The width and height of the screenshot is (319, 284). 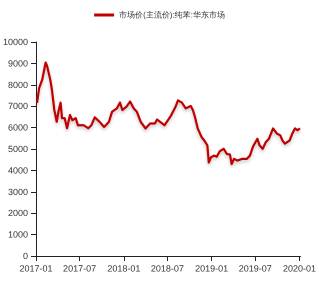 What do you see at coordinates (255, 269) in the screenshot?
I see `x-tick-label: 2019-07` at bounding box center [255, 269].